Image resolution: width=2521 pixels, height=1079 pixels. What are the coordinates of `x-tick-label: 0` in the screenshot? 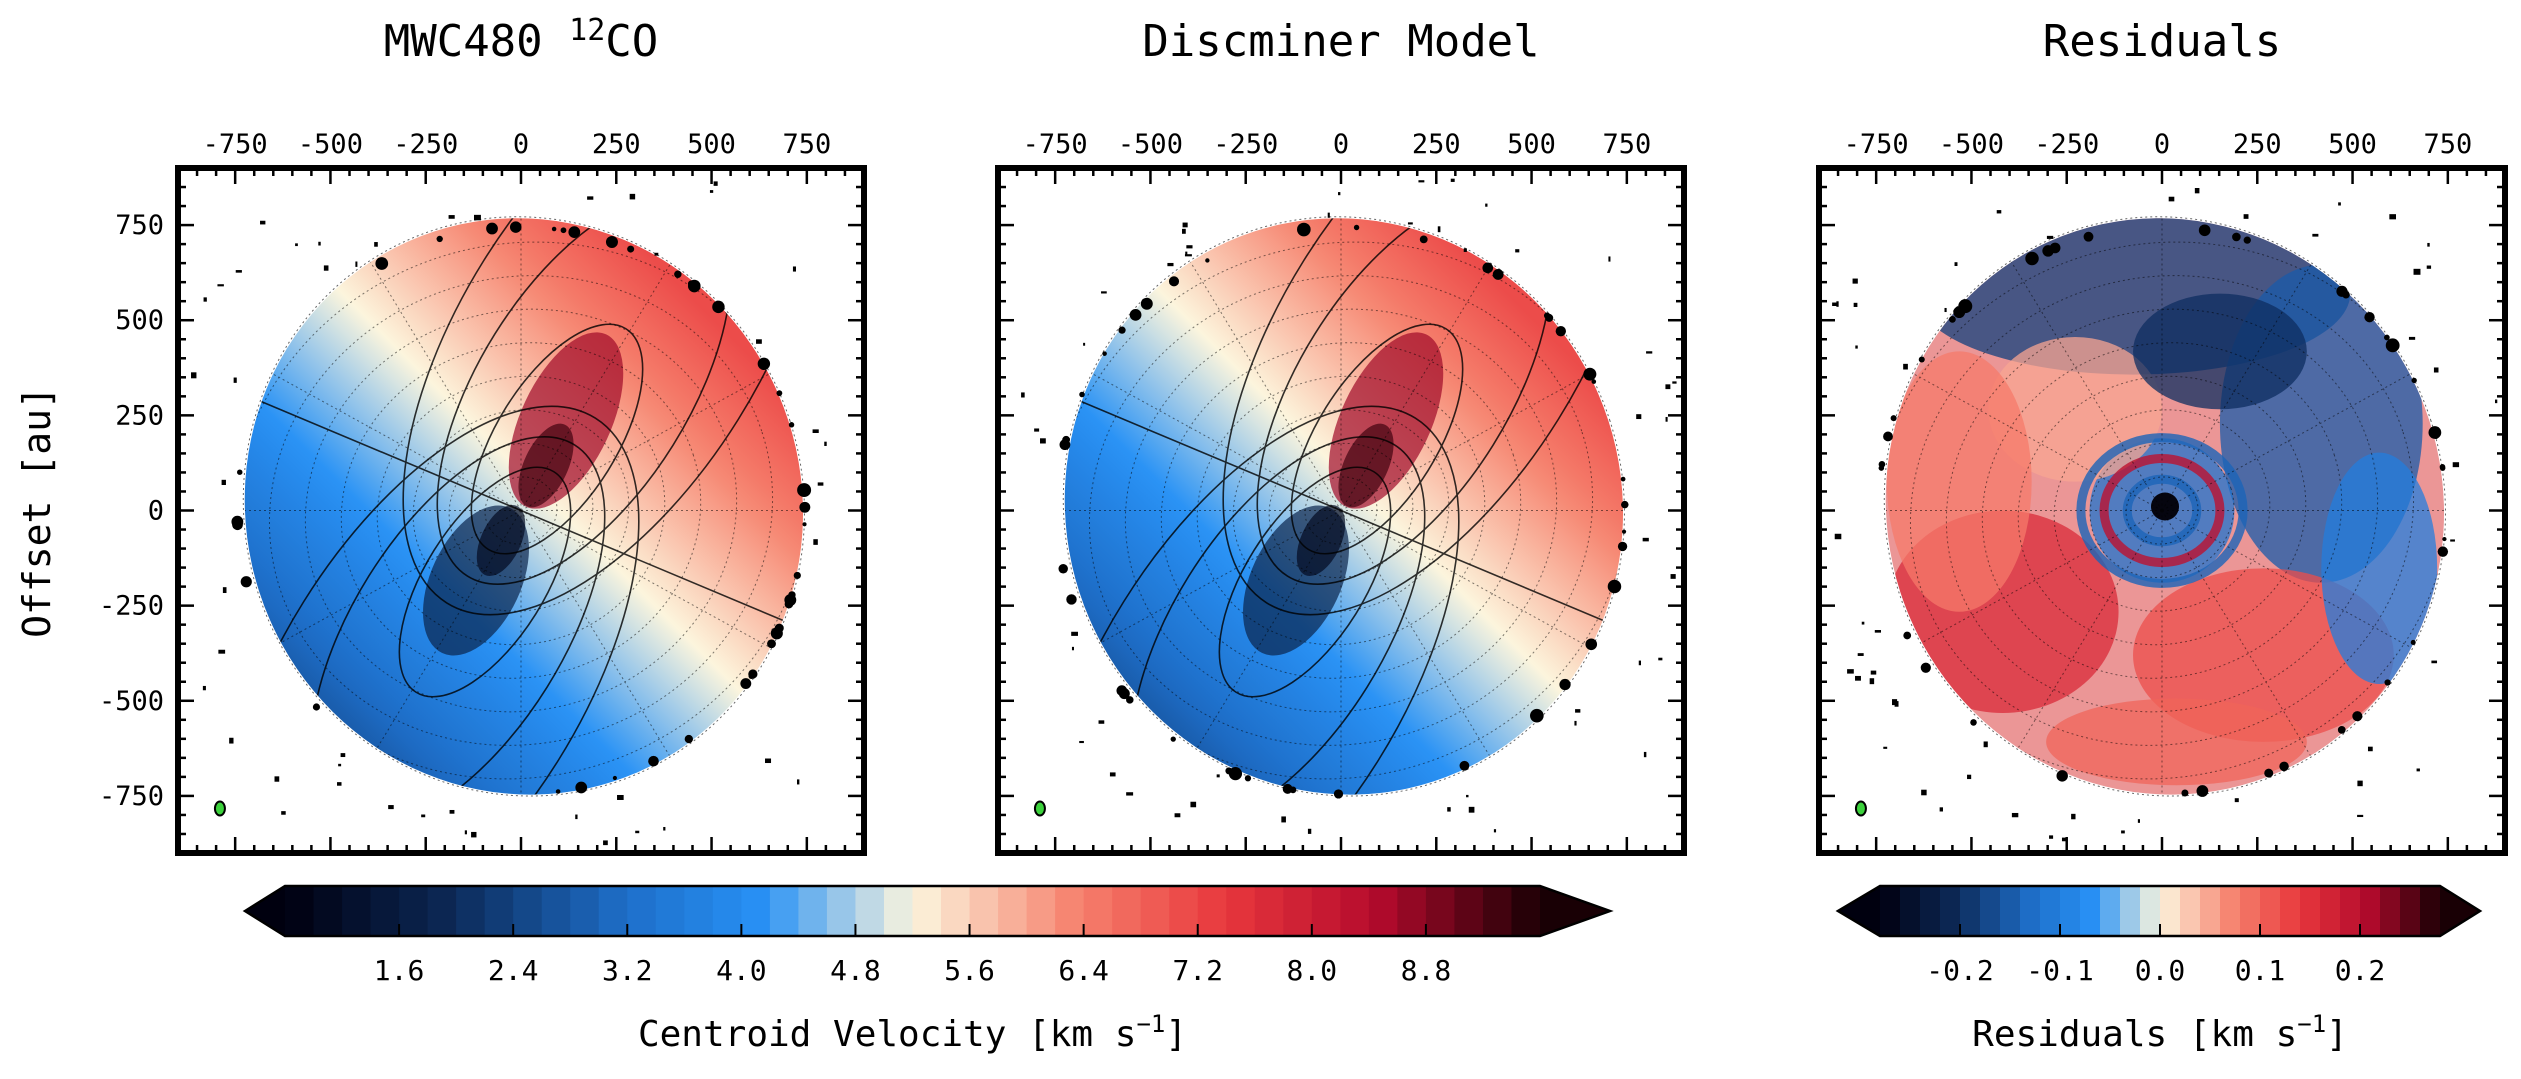 It's located at (521, 144).